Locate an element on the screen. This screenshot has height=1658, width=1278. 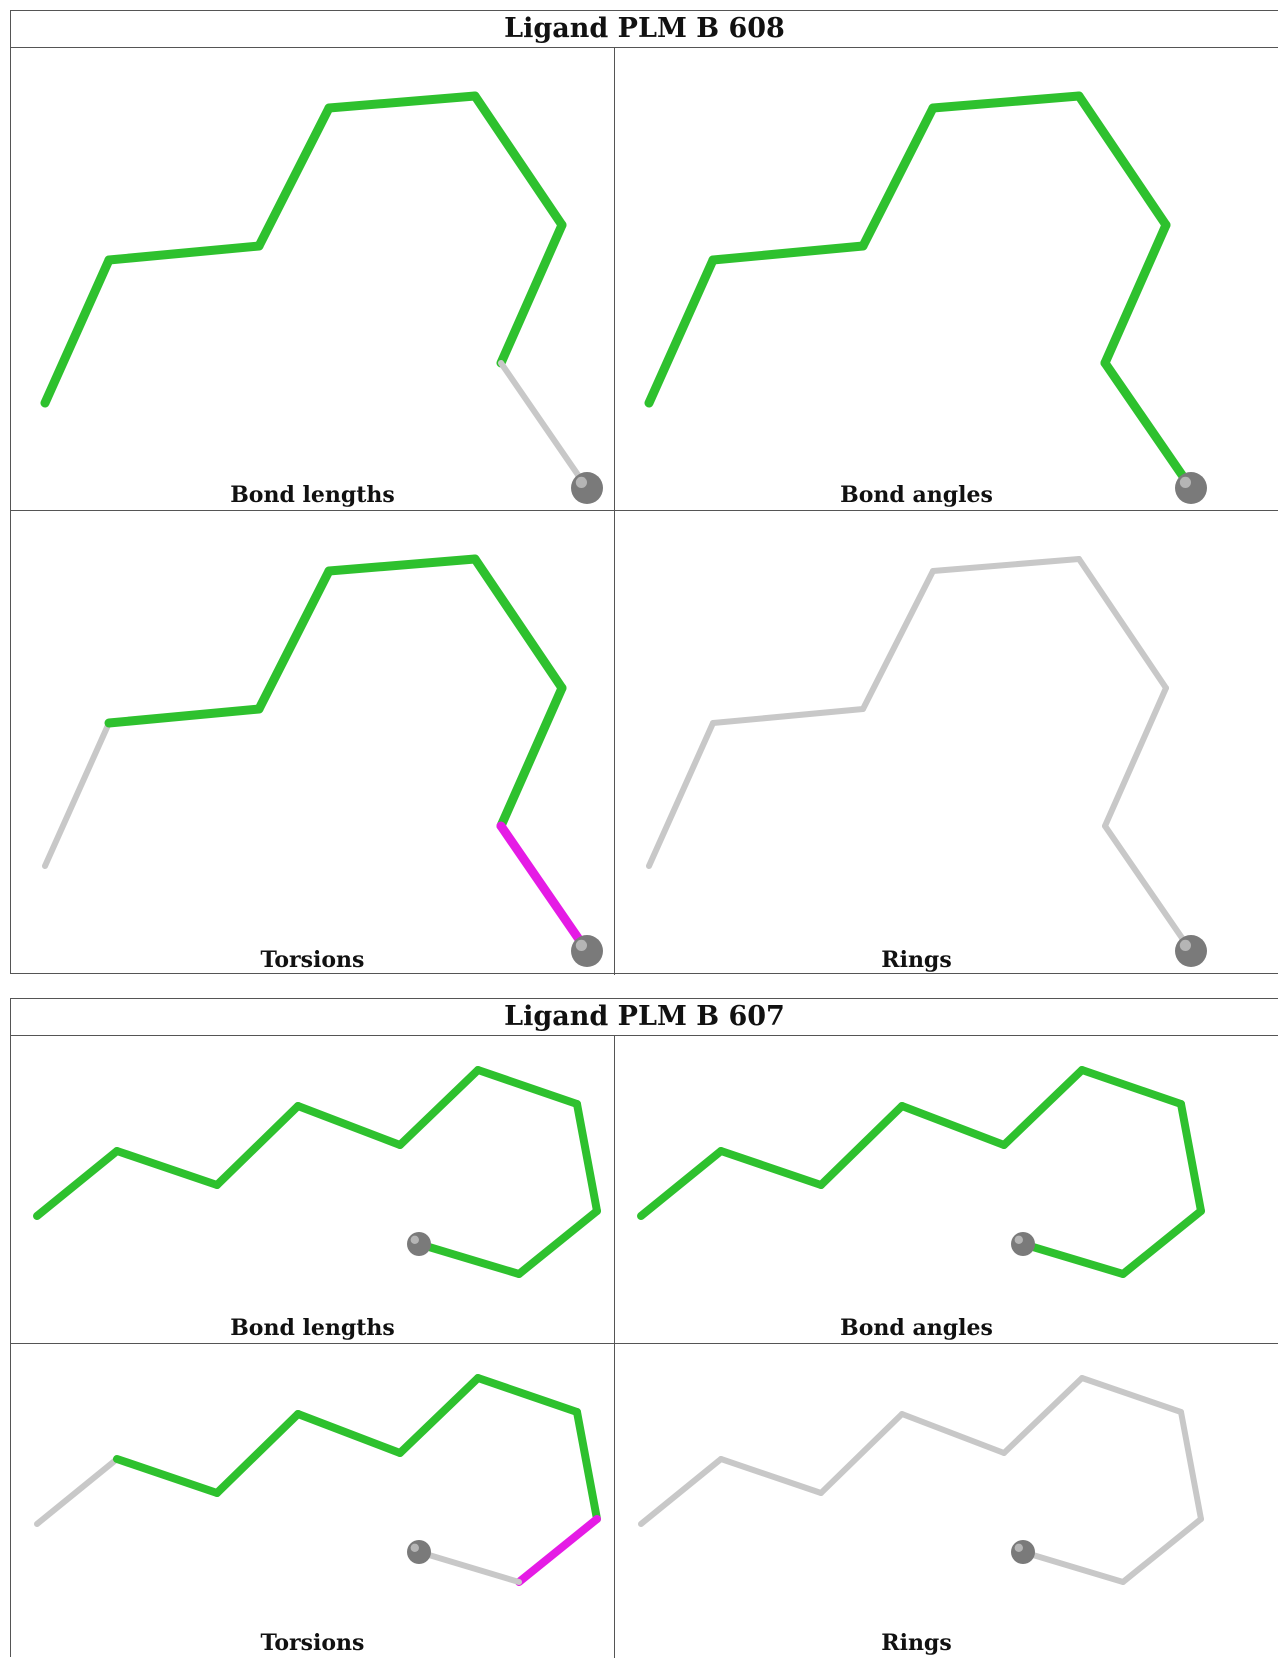
panel-label: Rings is located at coordinates (916, 1643).